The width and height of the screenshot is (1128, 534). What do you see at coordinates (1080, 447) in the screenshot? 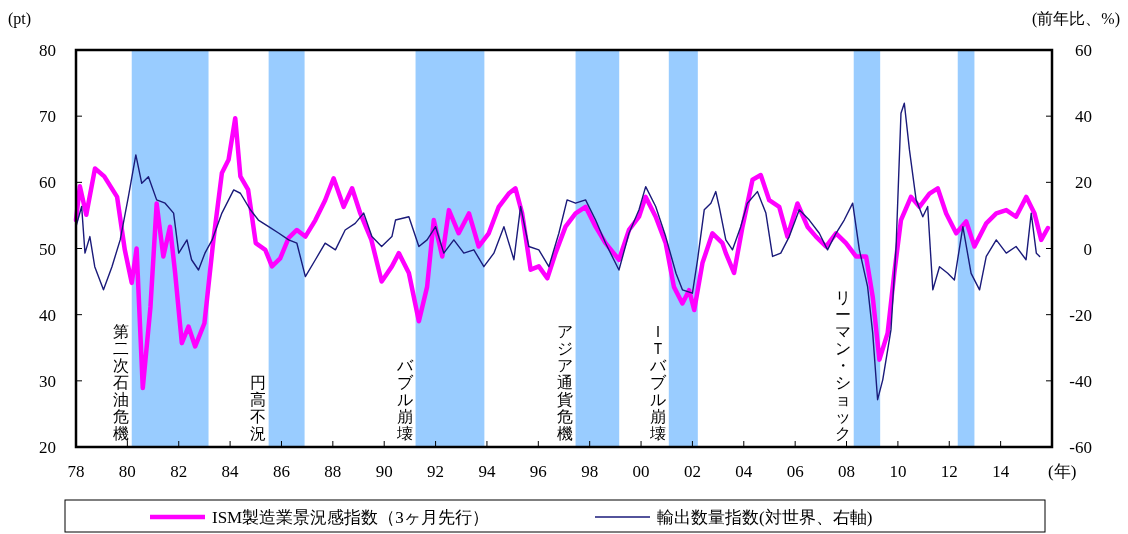
I see `y2-tick-label: -60` at bounding box center [1080, 447].